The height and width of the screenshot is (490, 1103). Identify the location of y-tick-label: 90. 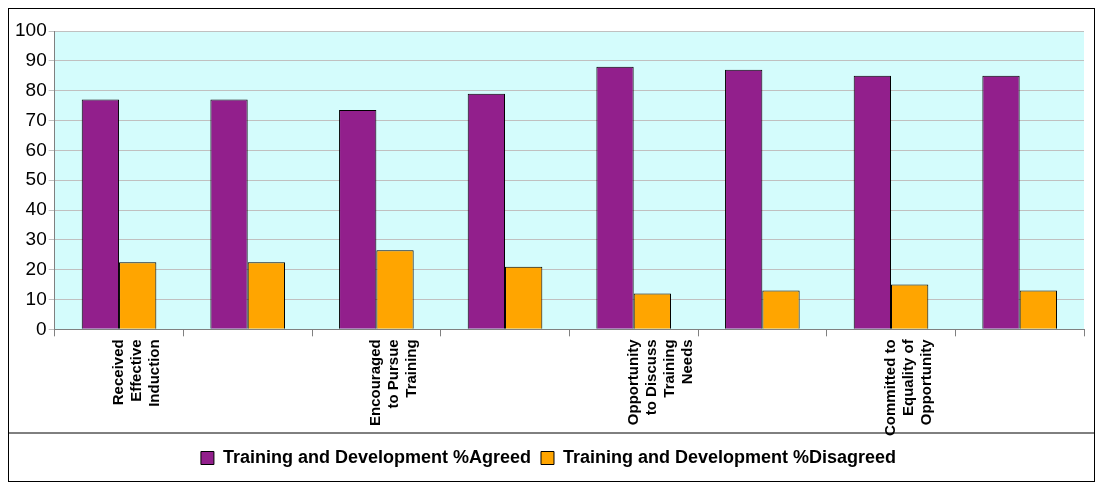
(36, 60).